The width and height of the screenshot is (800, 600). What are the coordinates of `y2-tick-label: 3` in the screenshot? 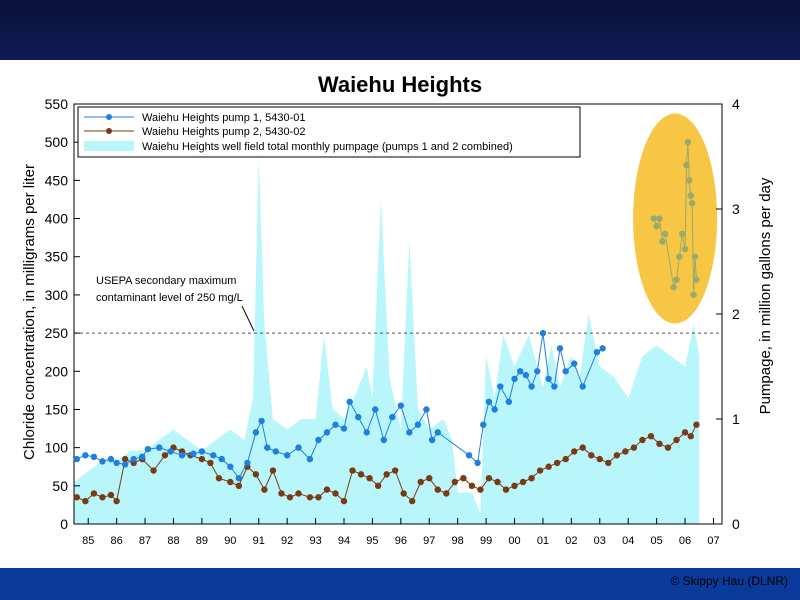 It's located at (736, 209).